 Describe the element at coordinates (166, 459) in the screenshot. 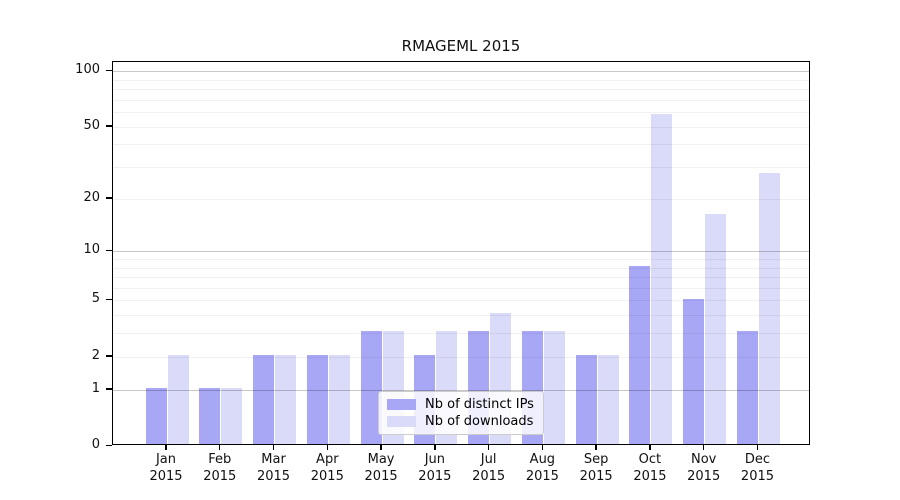

I see `x-tick-month: Jan` at that location.